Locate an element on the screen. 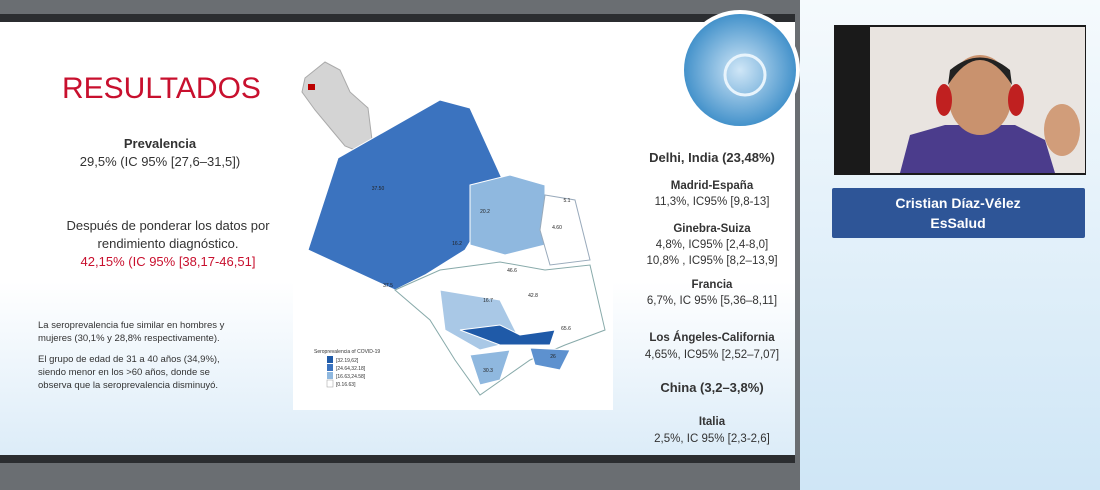 Image resolution: width=1100 pixels, height=490 pixels. bottom-bar is located at coordinates (397, 459).